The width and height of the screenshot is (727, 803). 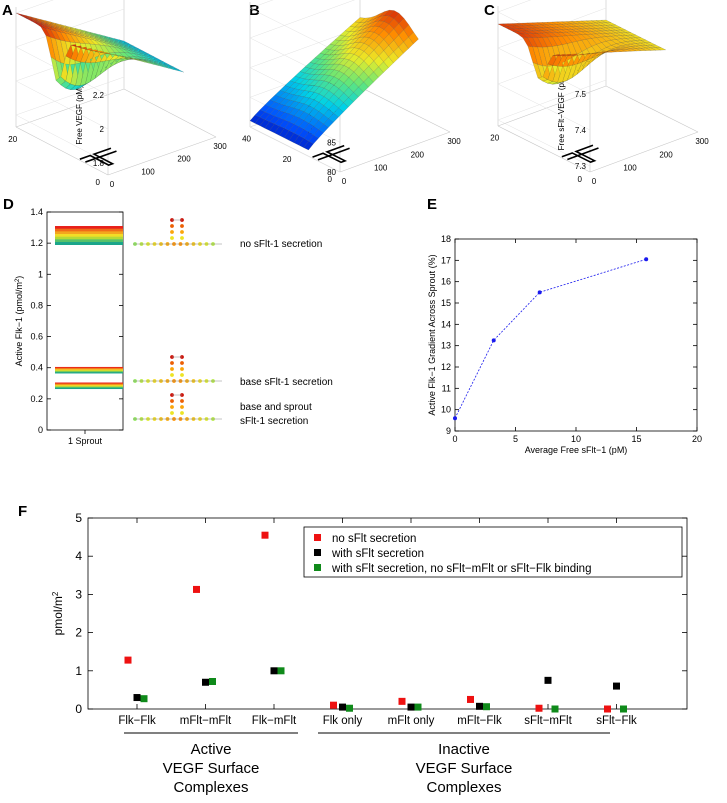 What do you see at coordinates (211, 768) in the screenshot?
I see `group-label-line: VEGF Surface` at bounding box center [211, 768].